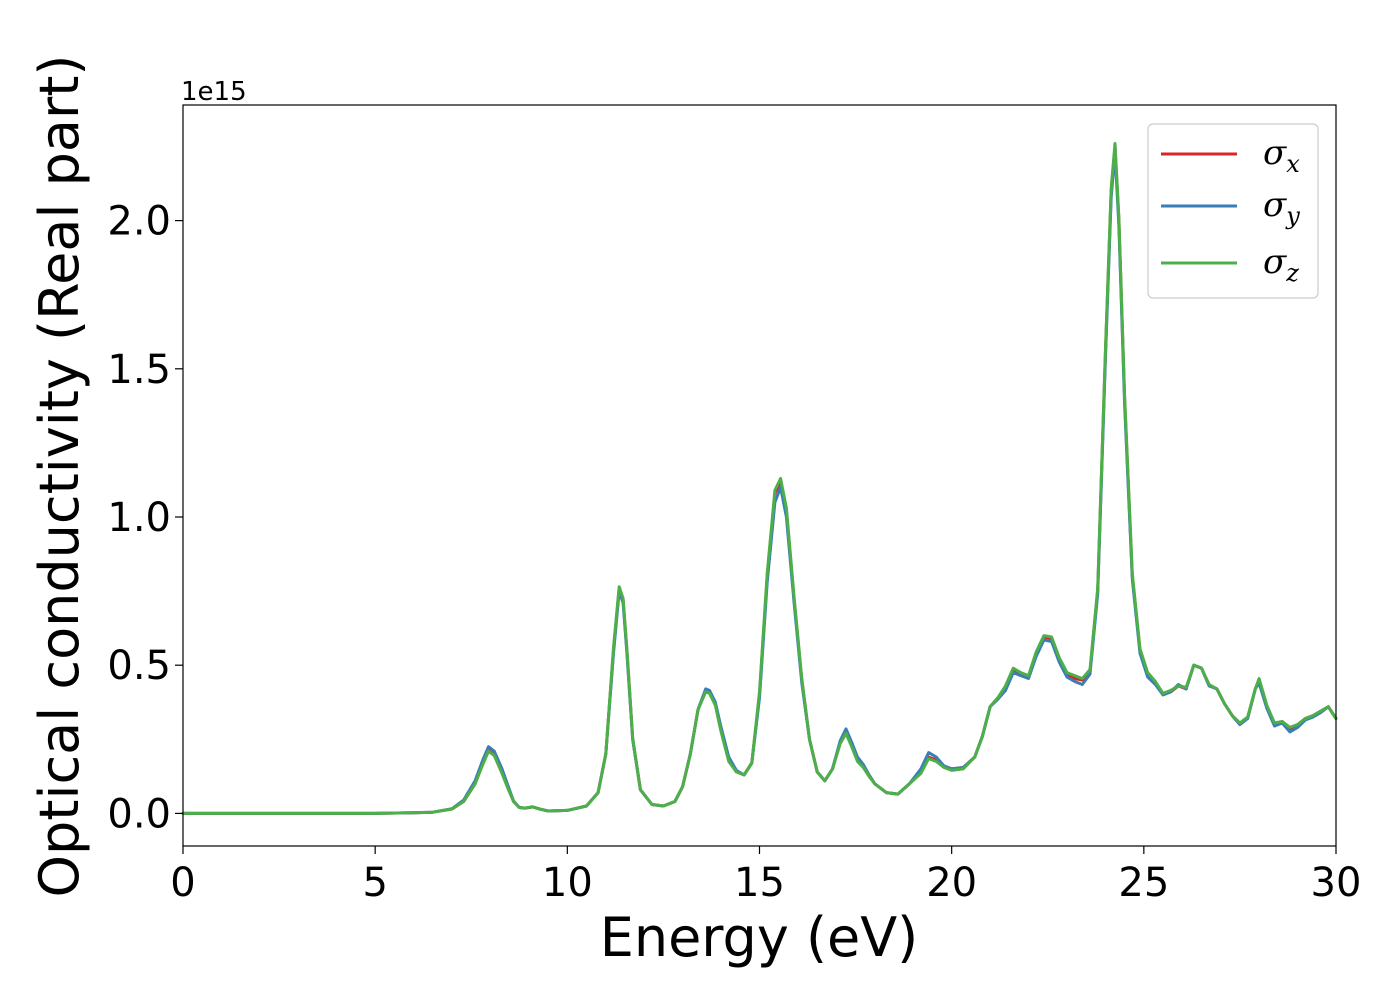 The height and width of the screenshot is (1000, 1400). I want to click on legend-box, so click(1233, 211).